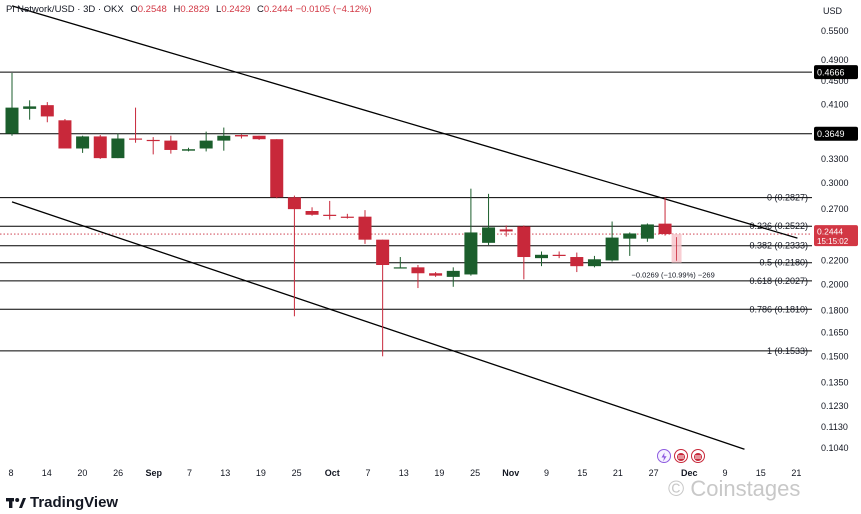  I want to click on time-tick-label: Dec, so click(689, 473).